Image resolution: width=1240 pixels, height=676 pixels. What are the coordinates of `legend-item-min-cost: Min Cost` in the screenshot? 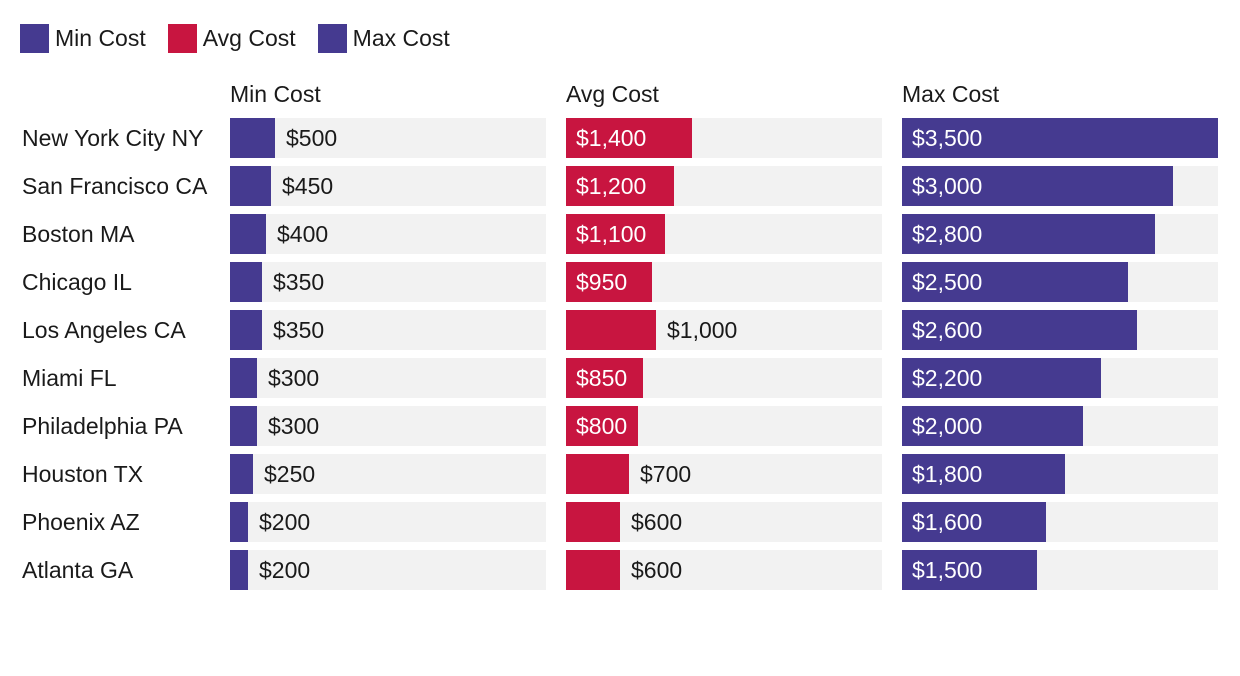 It's located at (83, 38).